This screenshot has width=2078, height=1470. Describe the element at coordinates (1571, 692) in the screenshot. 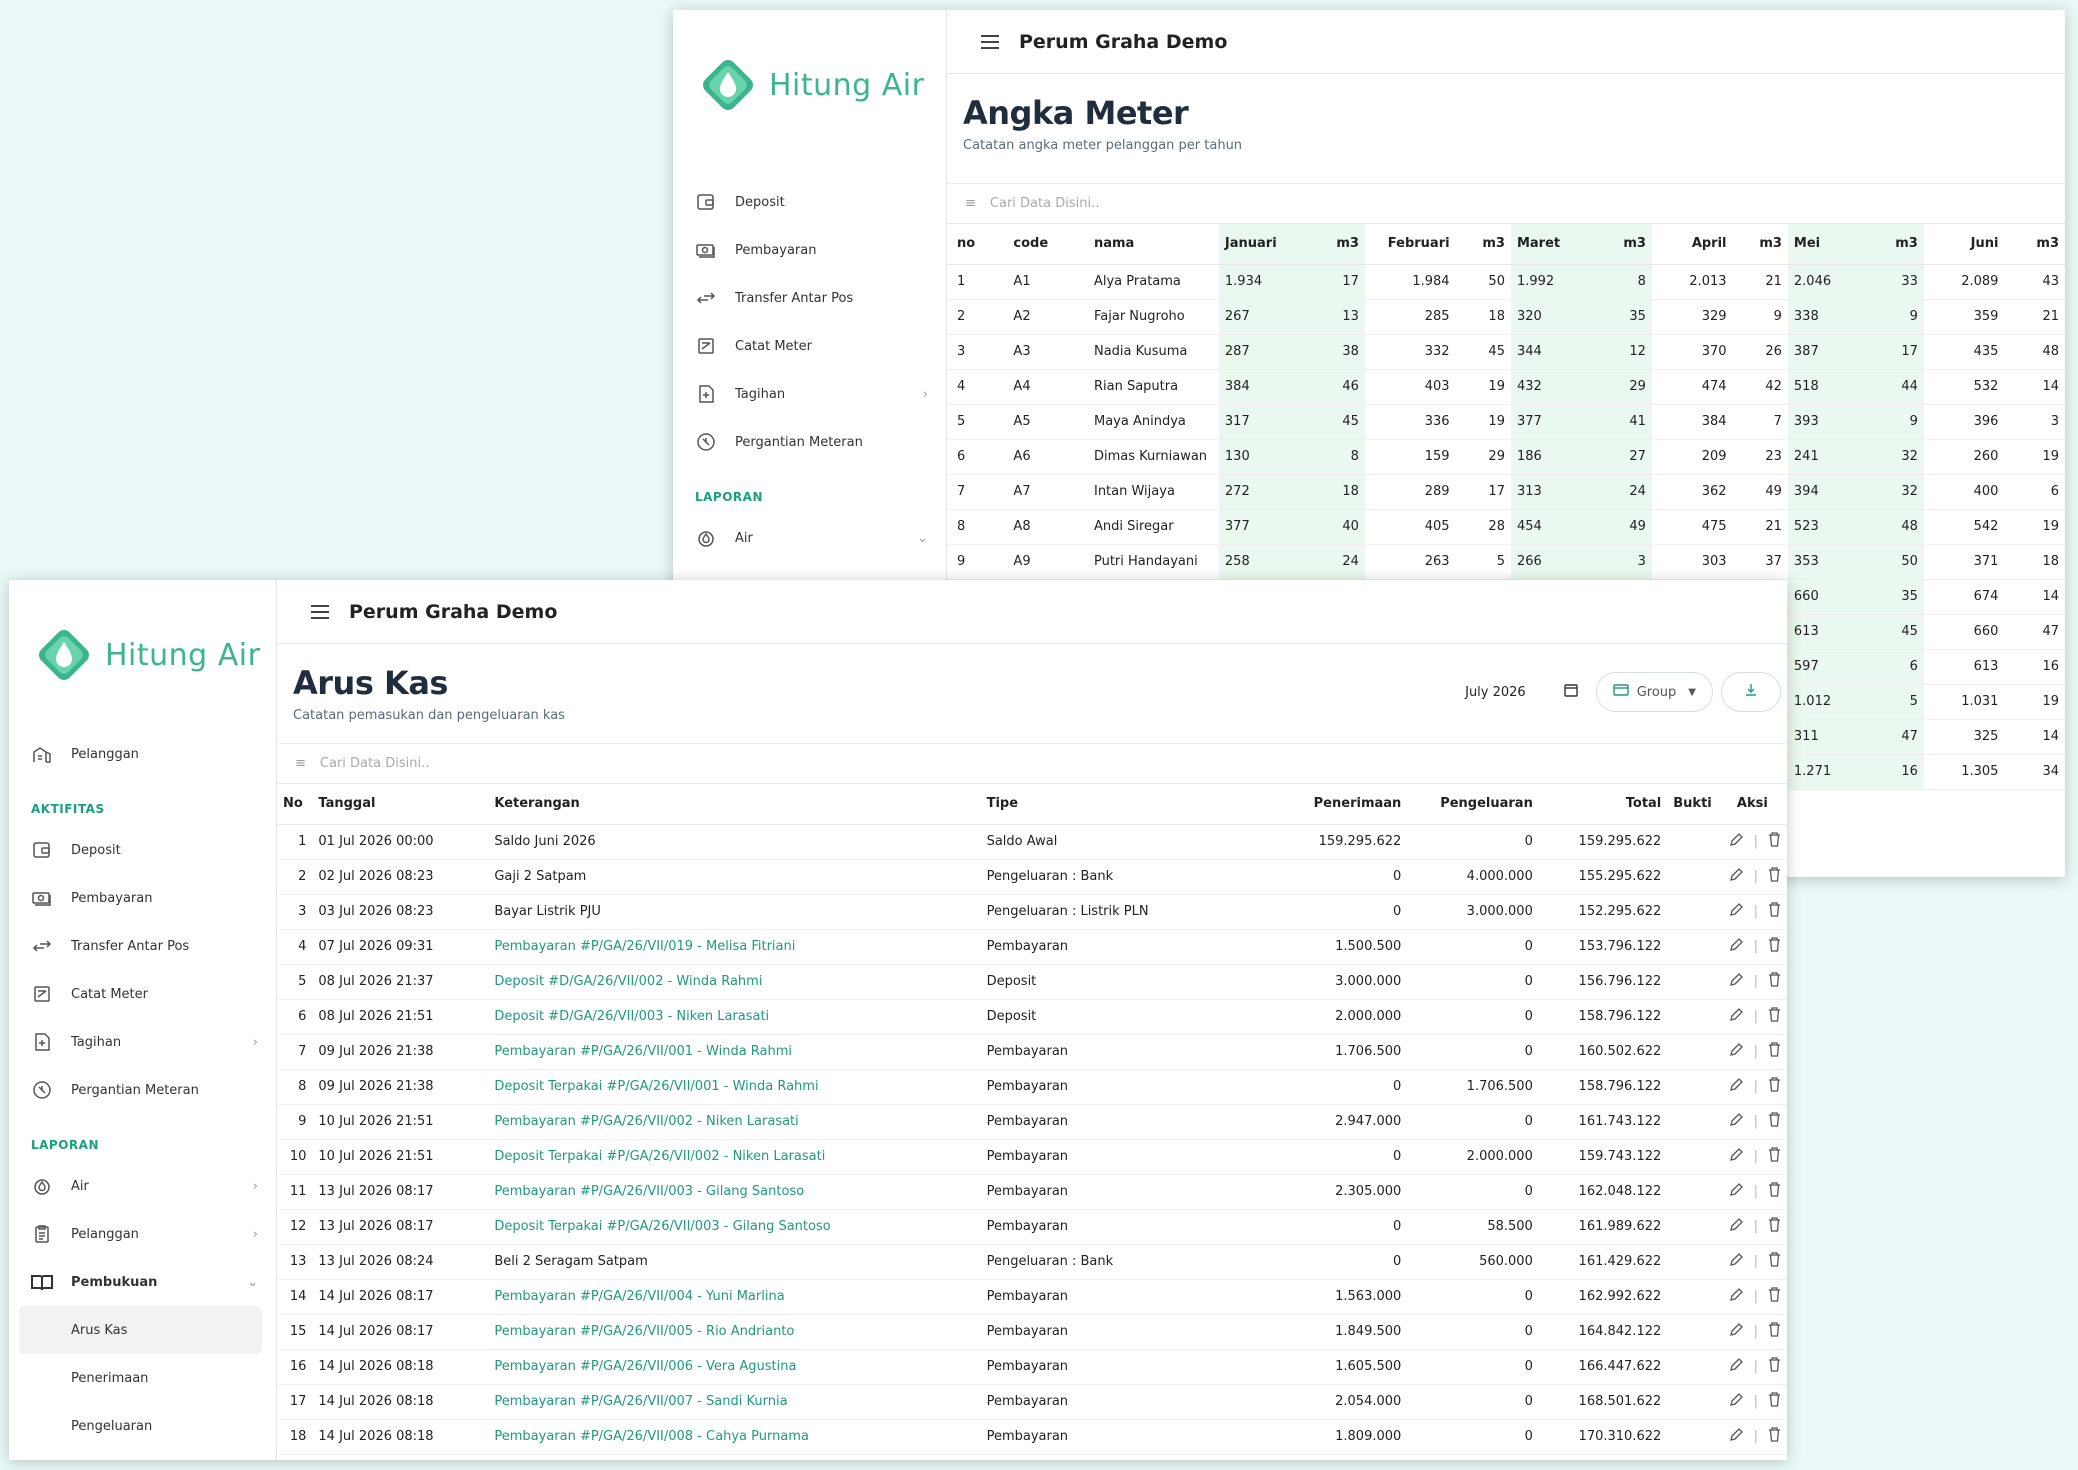

I see `calendar-icon` at that location.